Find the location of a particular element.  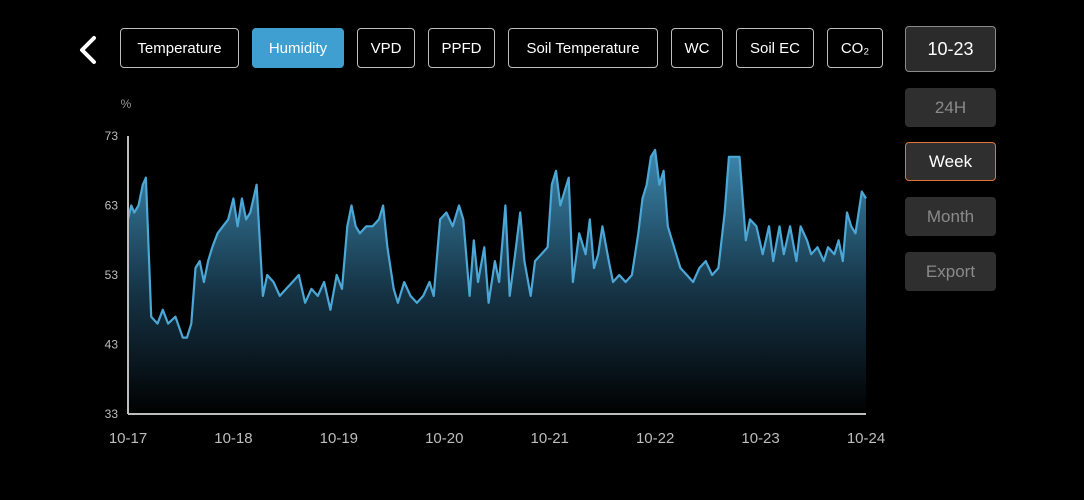

y-tick-label: 73 is located at coordinates (112, 136).